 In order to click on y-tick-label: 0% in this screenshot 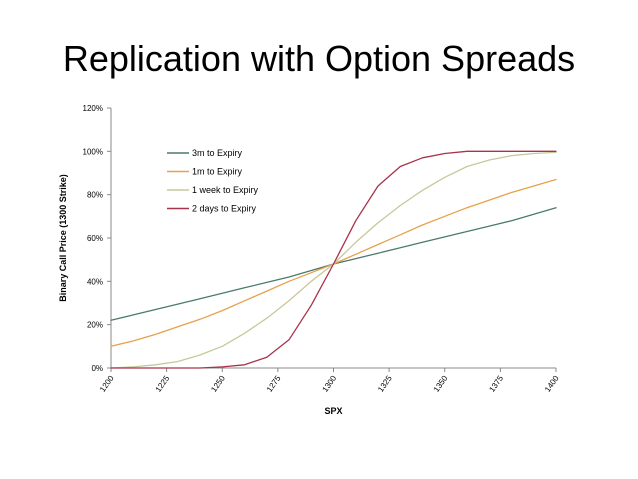, I will do `click(97, 368)`.